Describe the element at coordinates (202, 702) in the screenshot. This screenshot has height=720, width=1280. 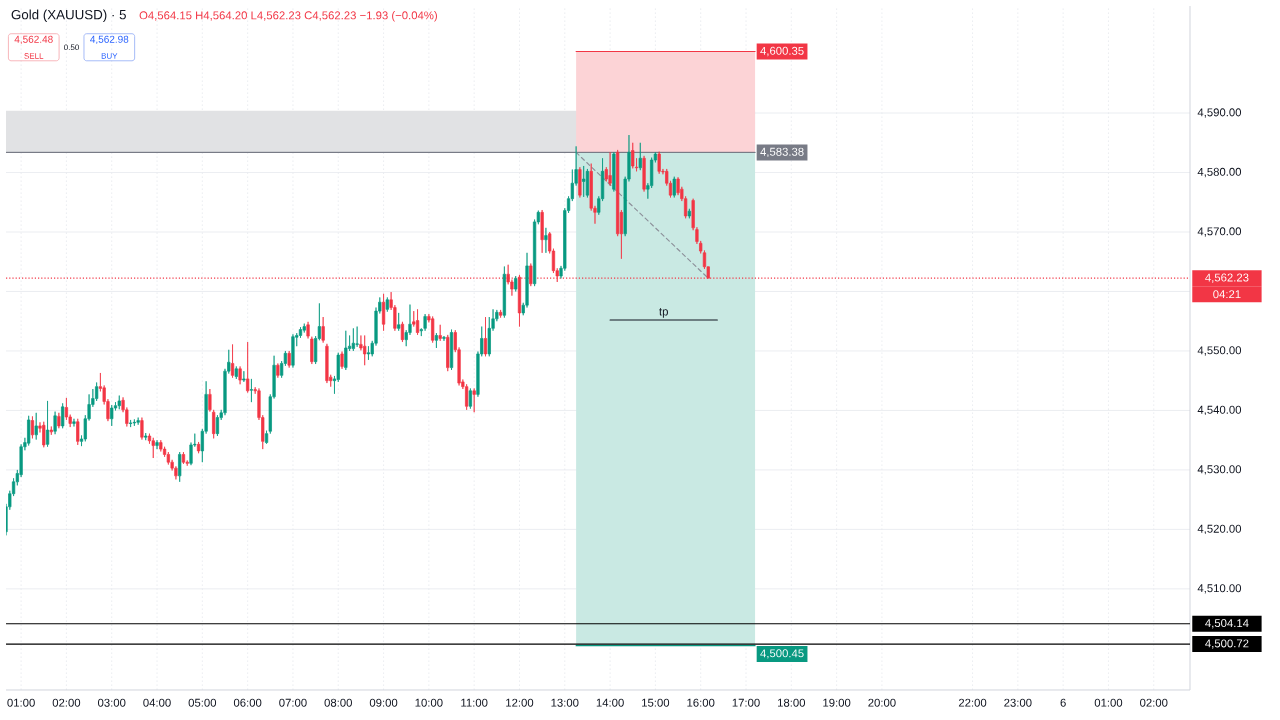
I see `x-tick-label: 05:00` at that location.